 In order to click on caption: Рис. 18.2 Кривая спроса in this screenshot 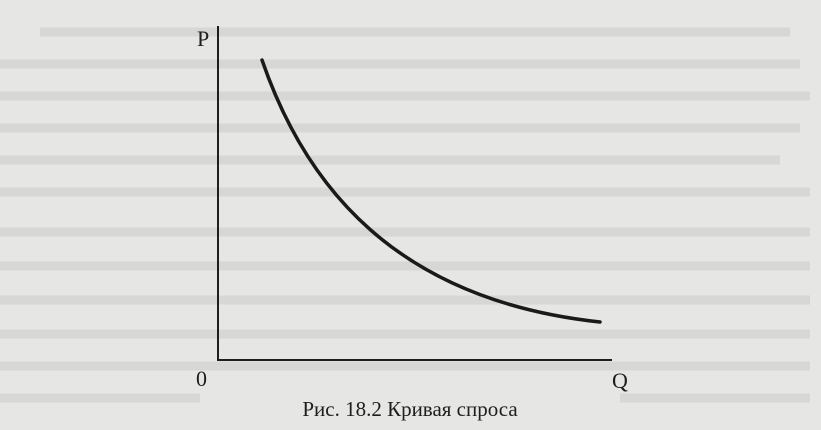, I will do `click(410, 409)`.